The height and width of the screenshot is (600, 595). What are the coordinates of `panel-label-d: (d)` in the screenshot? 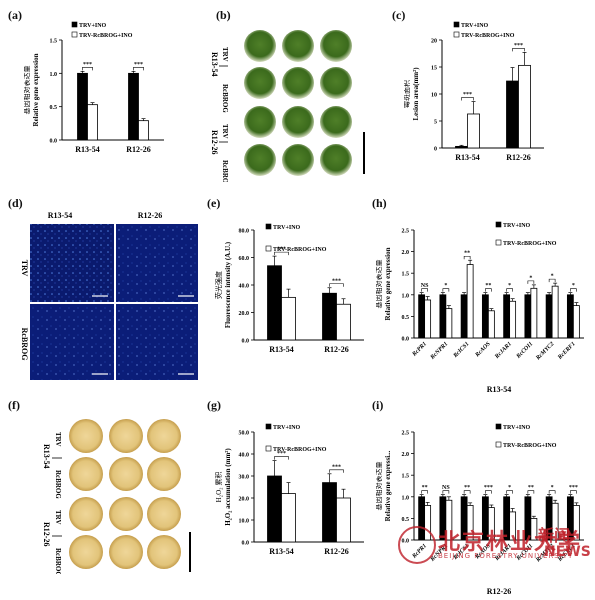 It's located at (15, 203).